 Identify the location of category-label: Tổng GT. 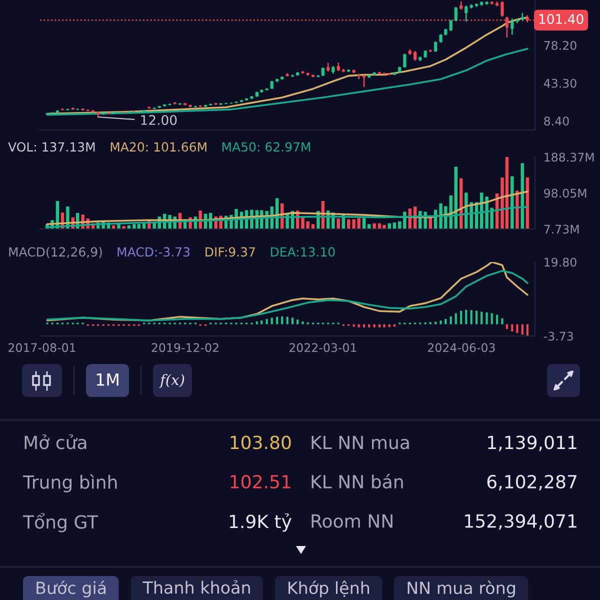
(60, 522).